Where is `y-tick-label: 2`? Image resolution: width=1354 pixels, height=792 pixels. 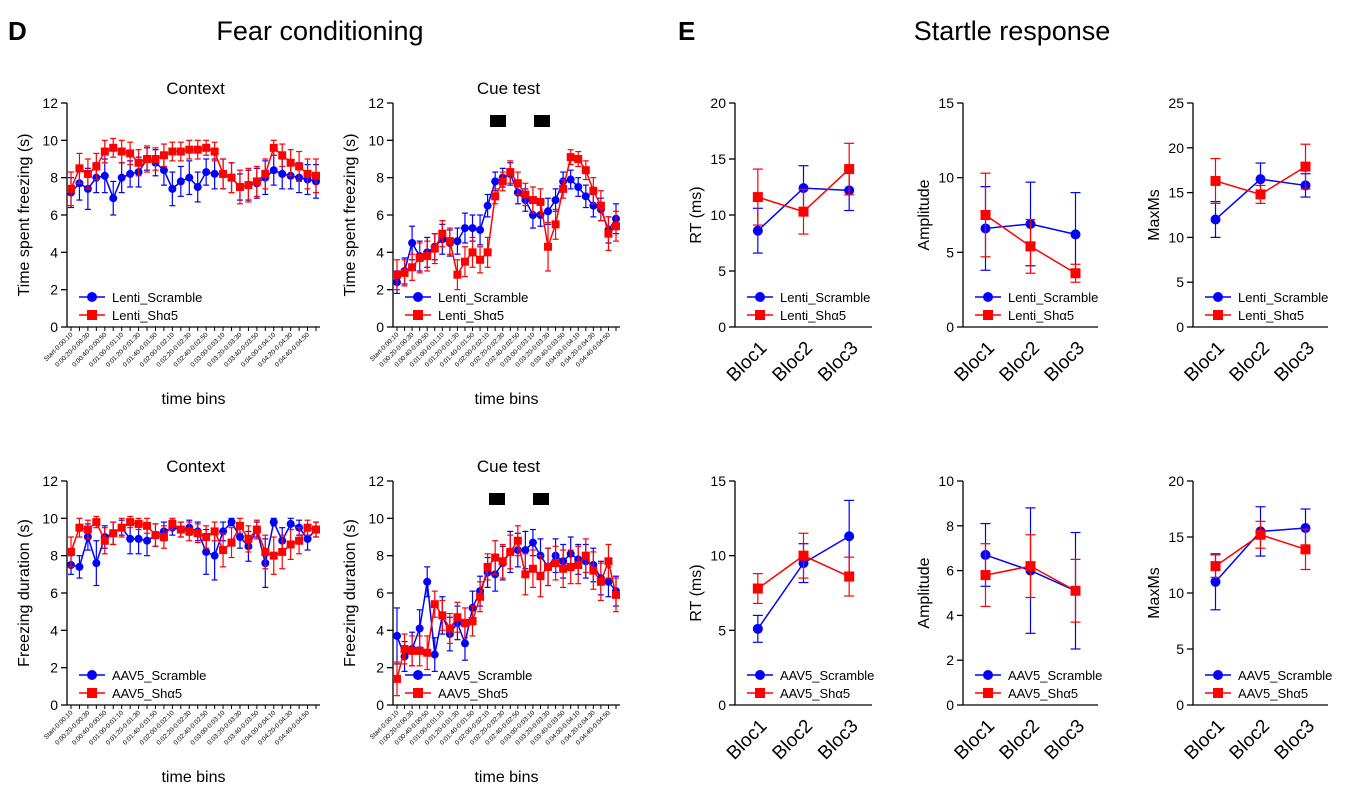 y-tick-label: 2 is located at coordinates (380, 668).